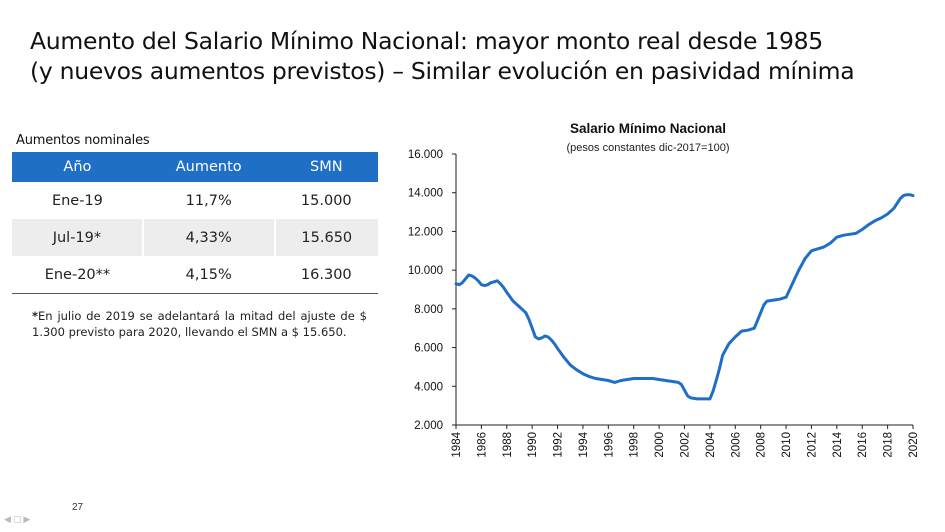 The image size is (945, 532). I want to click on table-row: Ene-20** 4,15% 16.300, so click(195, 275).